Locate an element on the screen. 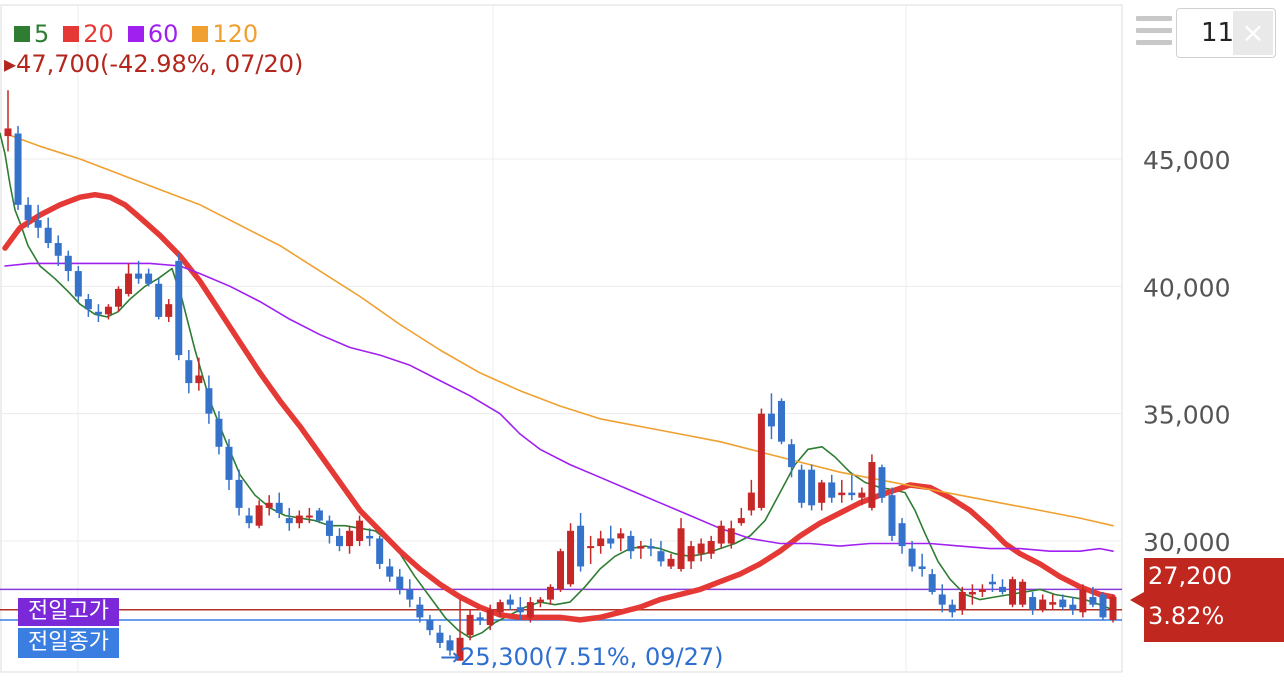  y-tick-label: 45,000 is located at coordinates (1186, 160).